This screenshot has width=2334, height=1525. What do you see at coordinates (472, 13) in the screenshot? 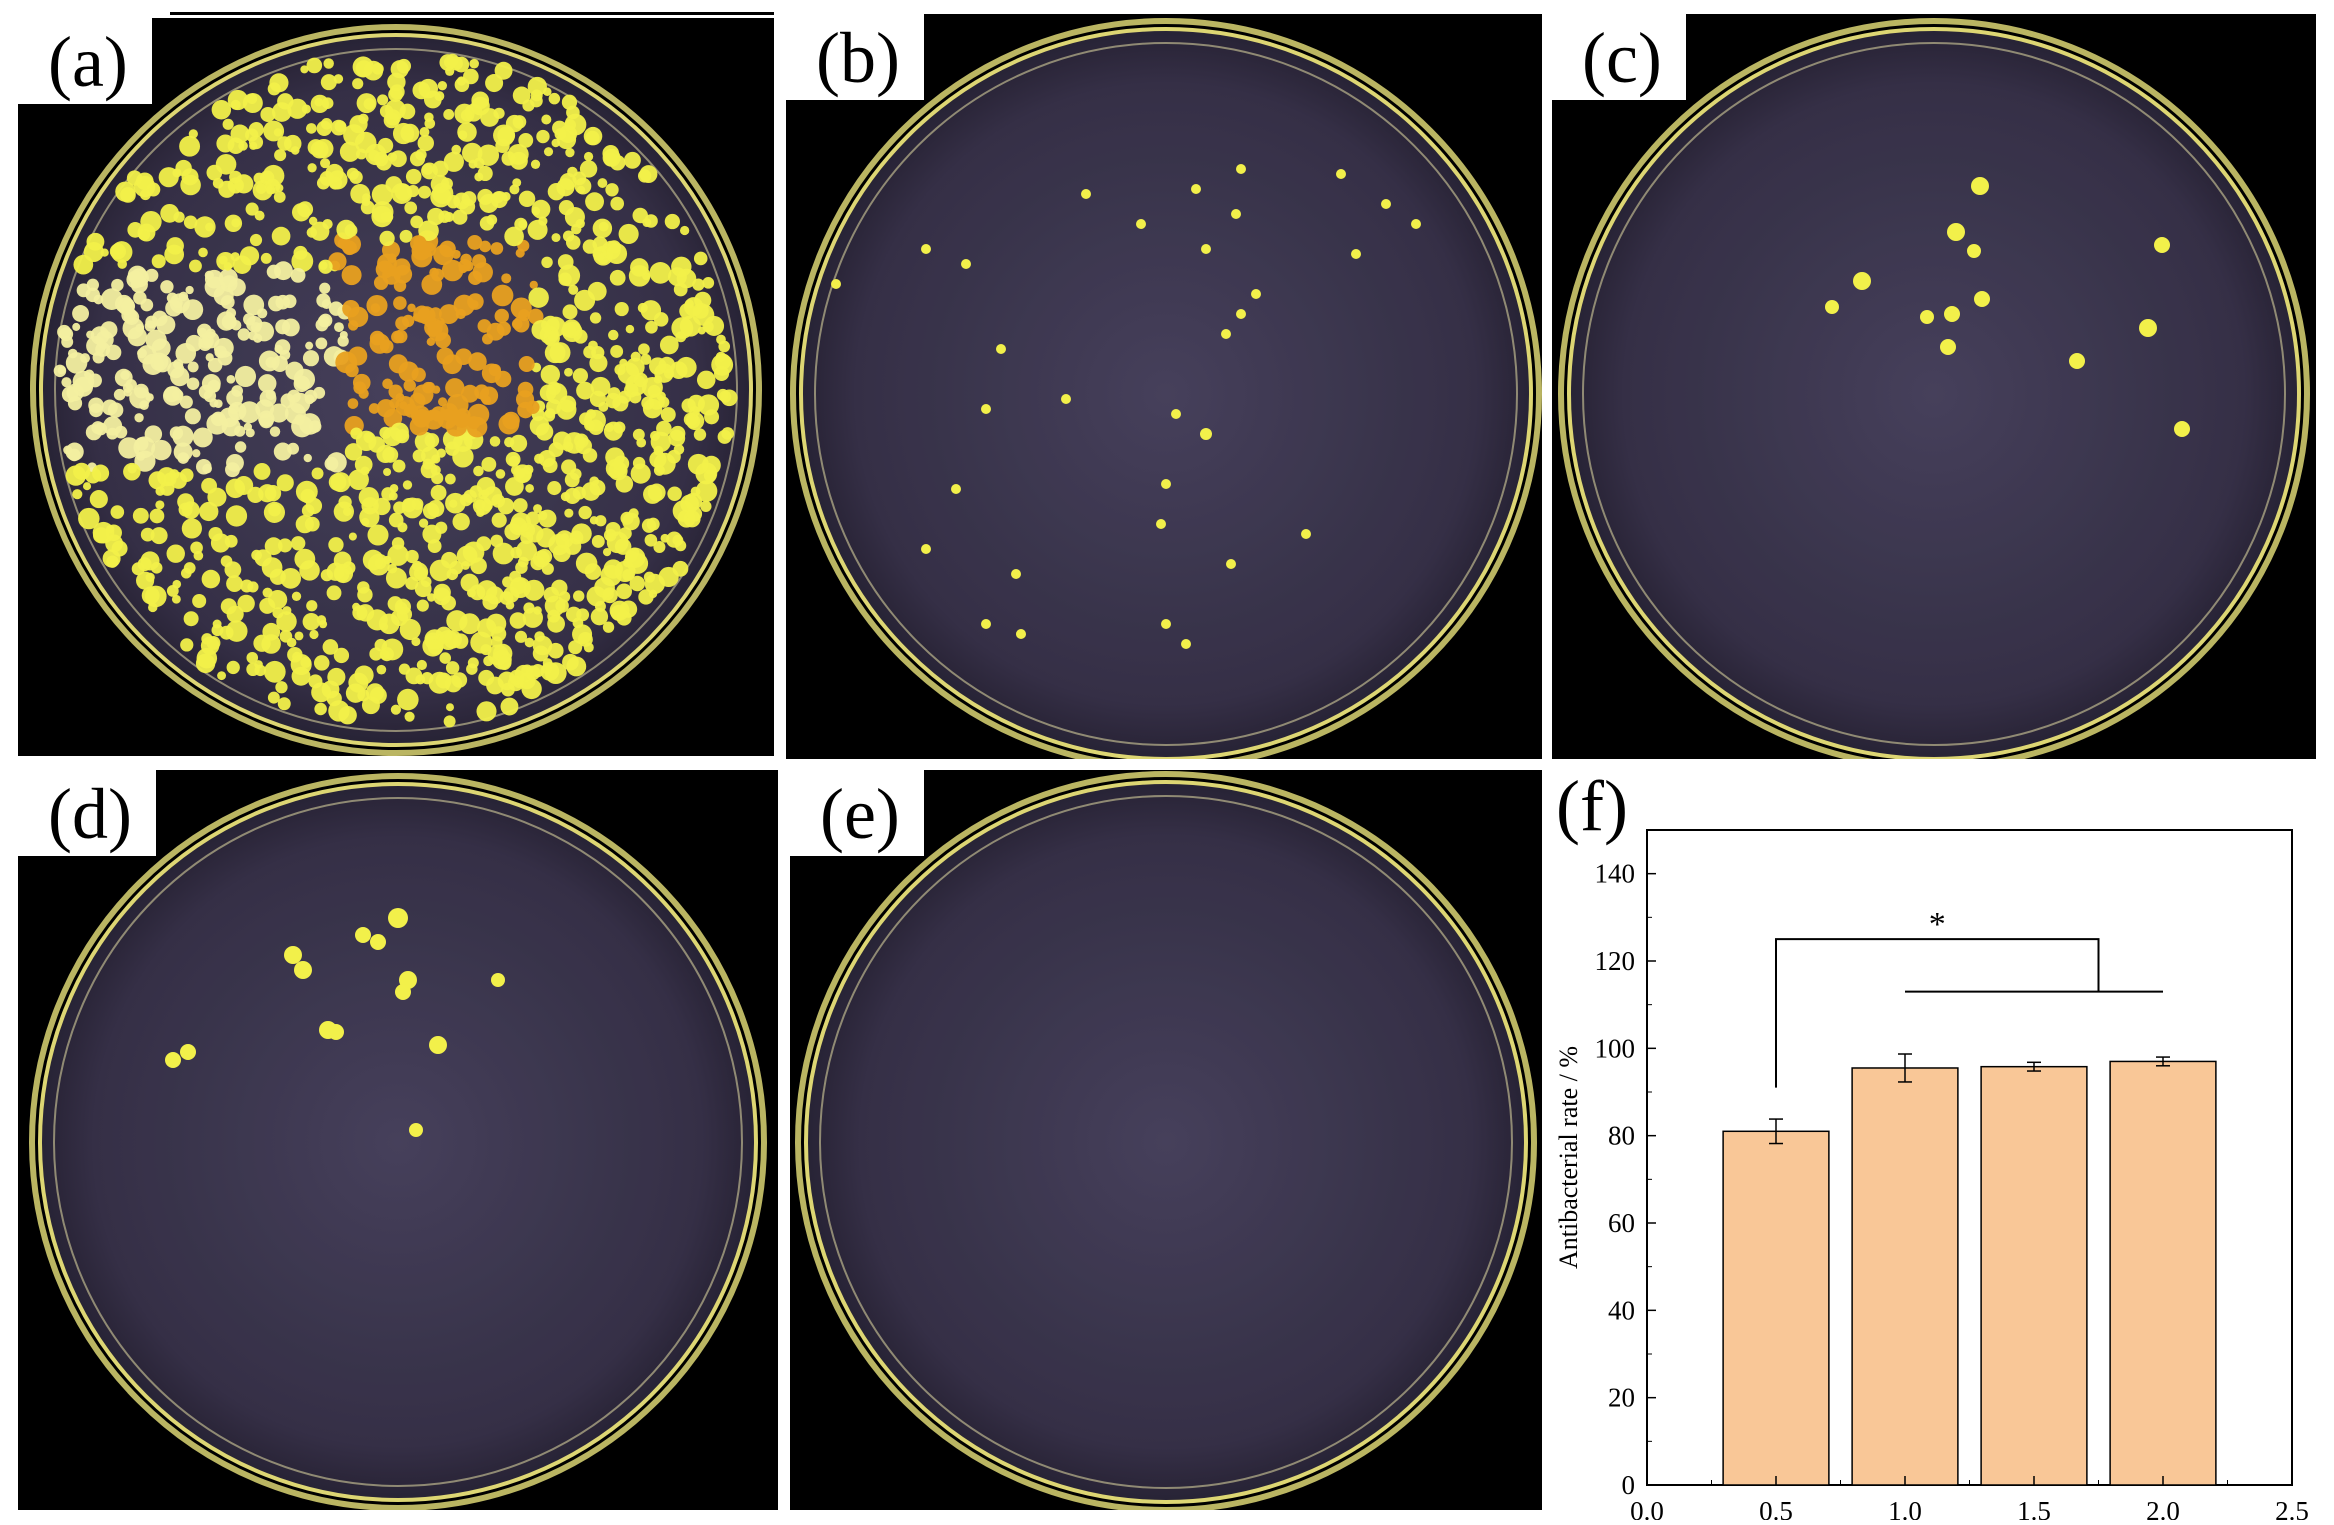
I see `top-border-line` at bounding box center [472, 13].